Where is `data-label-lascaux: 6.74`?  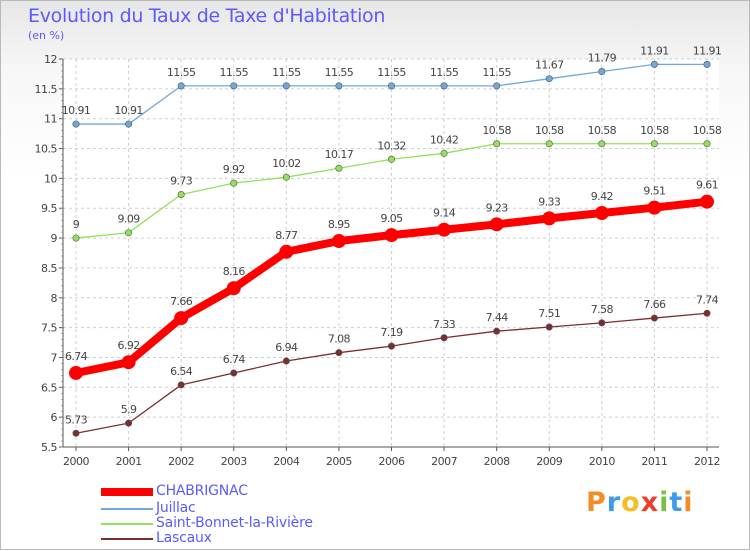 data-label-lascaux: 6.74 is located at coordinates (234, 359).